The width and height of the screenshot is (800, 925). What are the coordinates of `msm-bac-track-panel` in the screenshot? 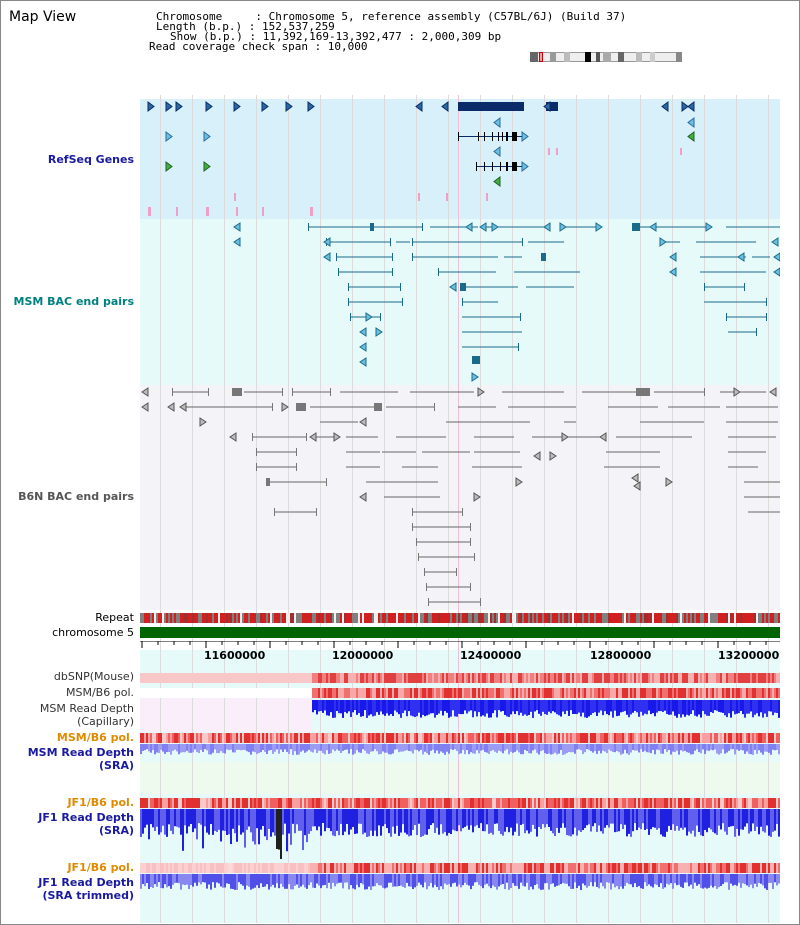 It's located at (460, 302).